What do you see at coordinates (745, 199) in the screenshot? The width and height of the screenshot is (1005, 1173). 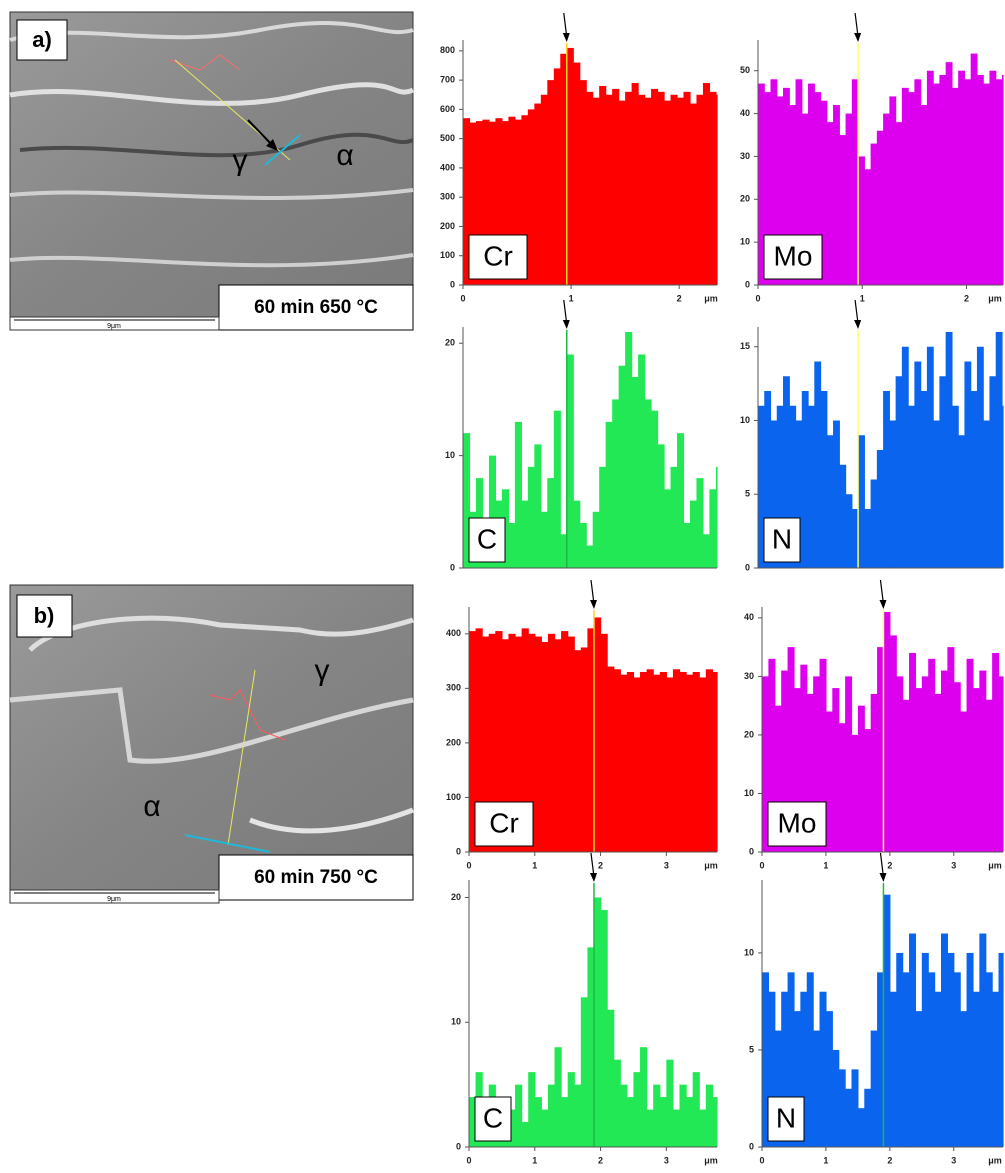 I see `y-tick-label: 20` at bounding box center [745, 199].